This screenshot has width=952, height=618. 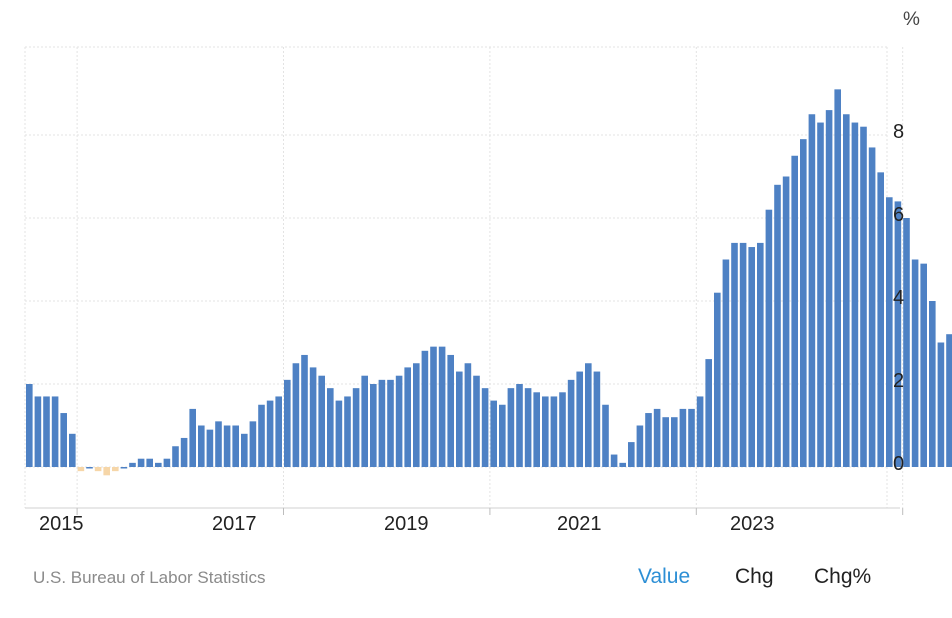 I want to click on view-tabs: Value Chg Chg%, so click(x=765, y=580).